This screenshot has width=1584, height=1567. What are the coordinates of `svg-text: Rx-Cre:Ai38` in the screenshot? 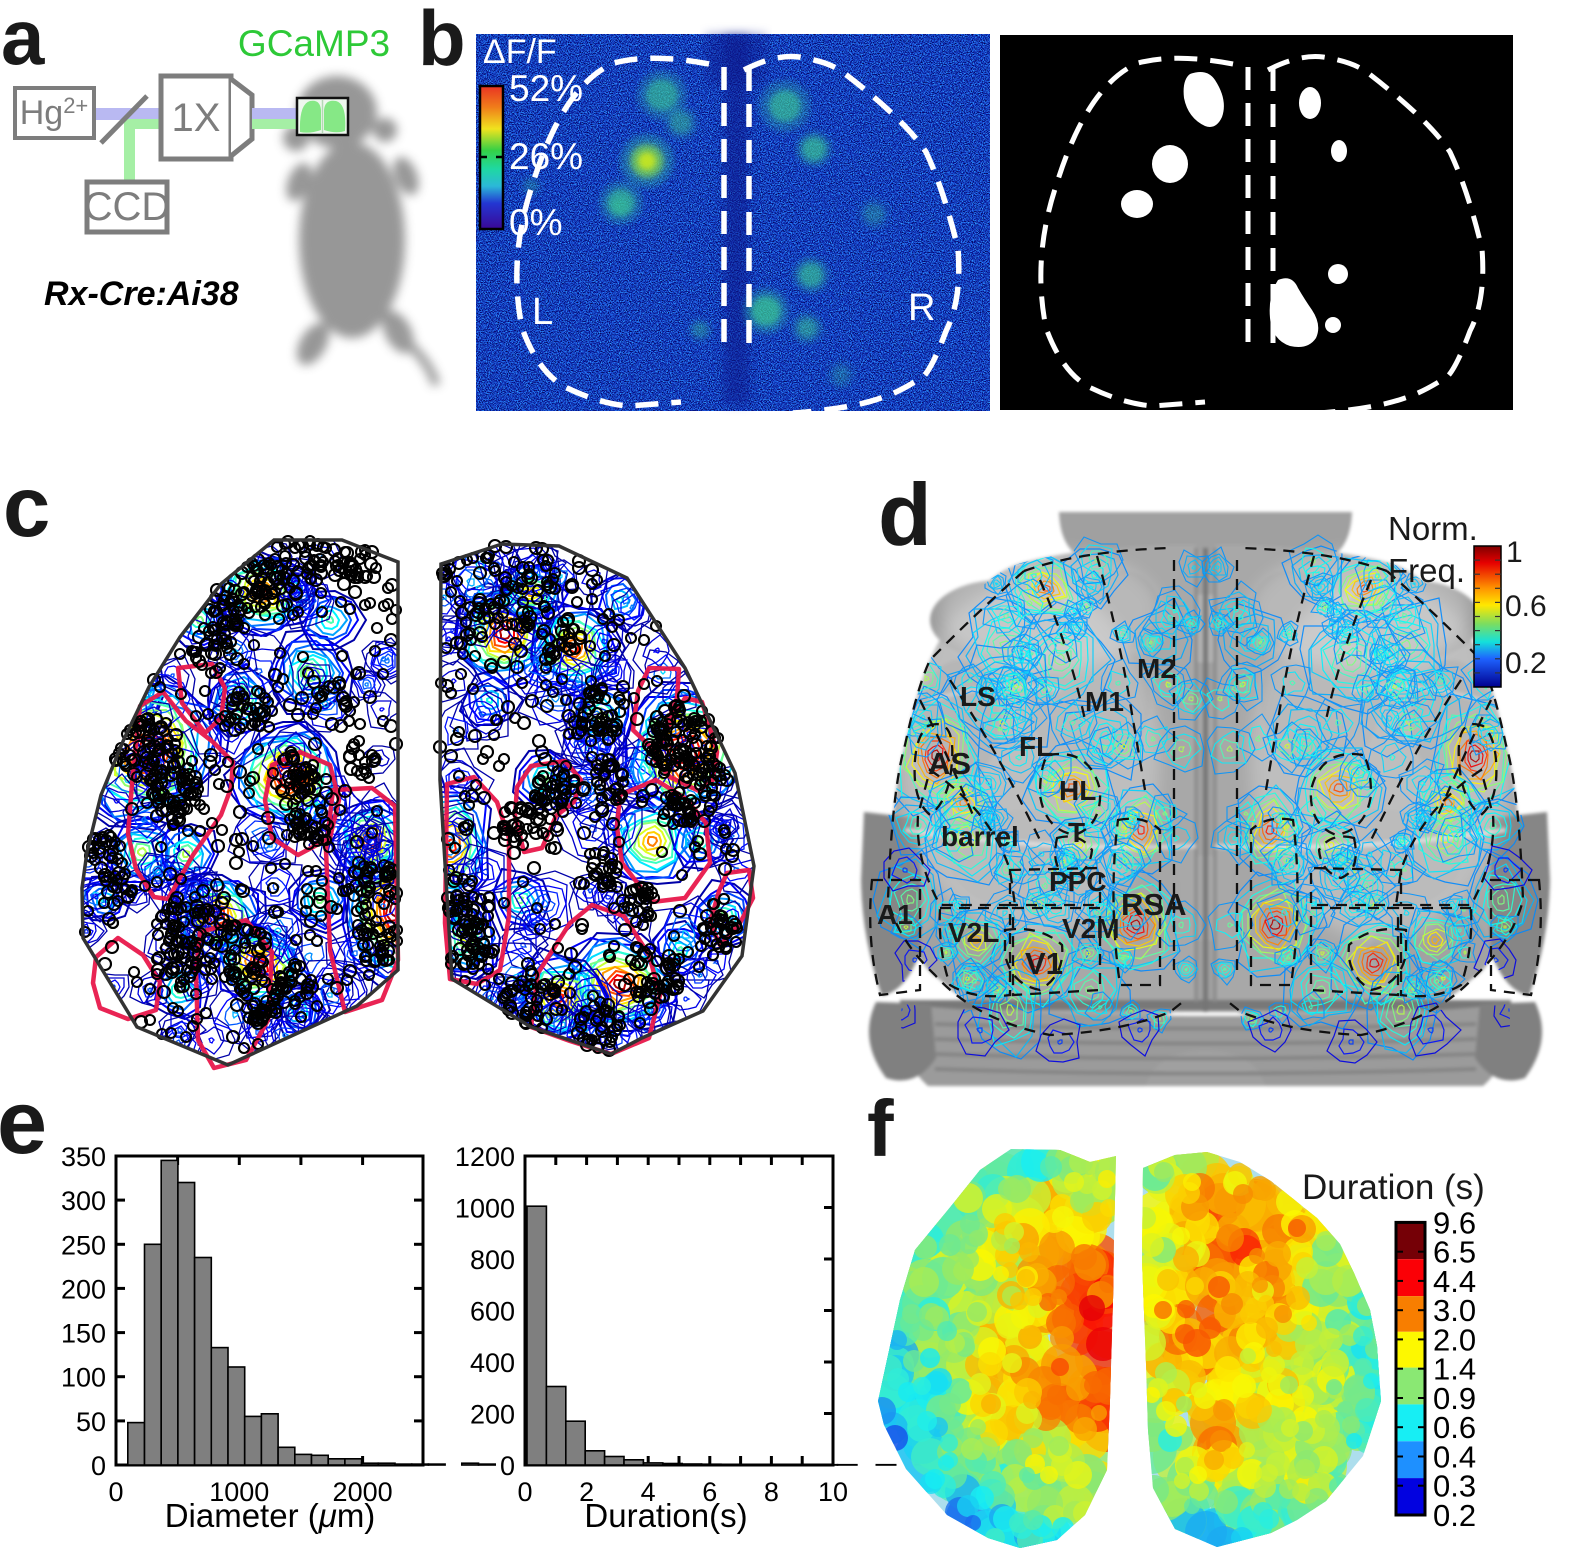 It's located at (141, 294).